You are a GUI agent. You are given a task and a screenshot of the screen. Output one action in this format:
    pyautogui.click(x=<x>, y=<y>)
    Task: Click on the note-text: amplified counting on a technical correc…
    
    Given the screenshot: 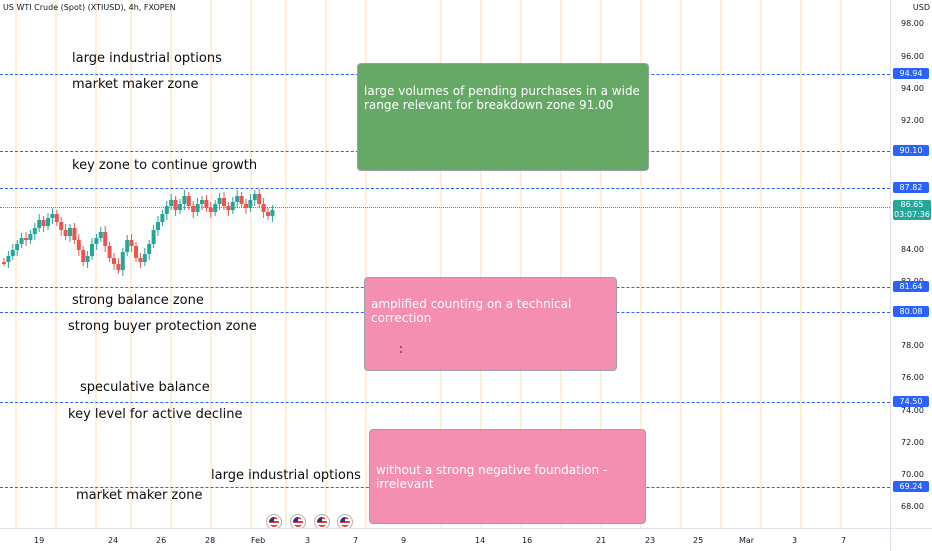 What is the action you would take?
    pyautogui.click(x=471, y=311)
    